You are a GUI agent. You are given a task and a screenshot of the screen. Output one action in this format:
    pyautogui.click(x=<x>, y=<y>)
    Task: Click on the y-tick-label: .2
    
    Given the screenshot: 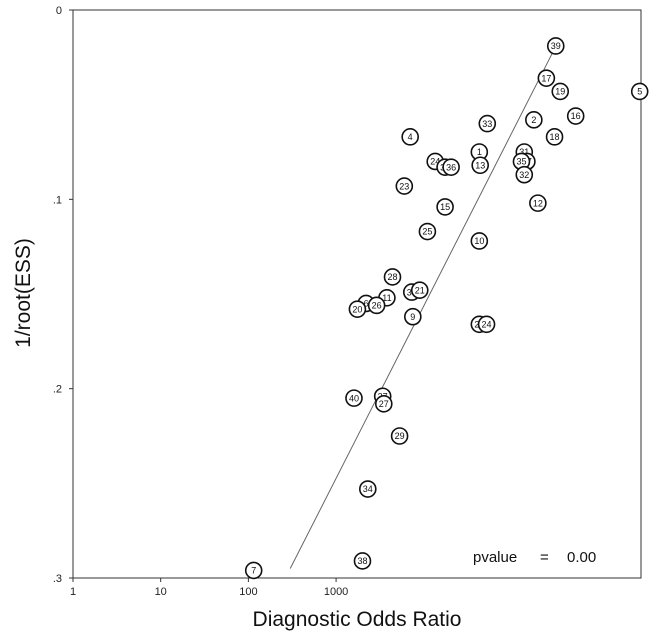 What is the action you would take?
    pyautogui.click(x=57, y=390)
    